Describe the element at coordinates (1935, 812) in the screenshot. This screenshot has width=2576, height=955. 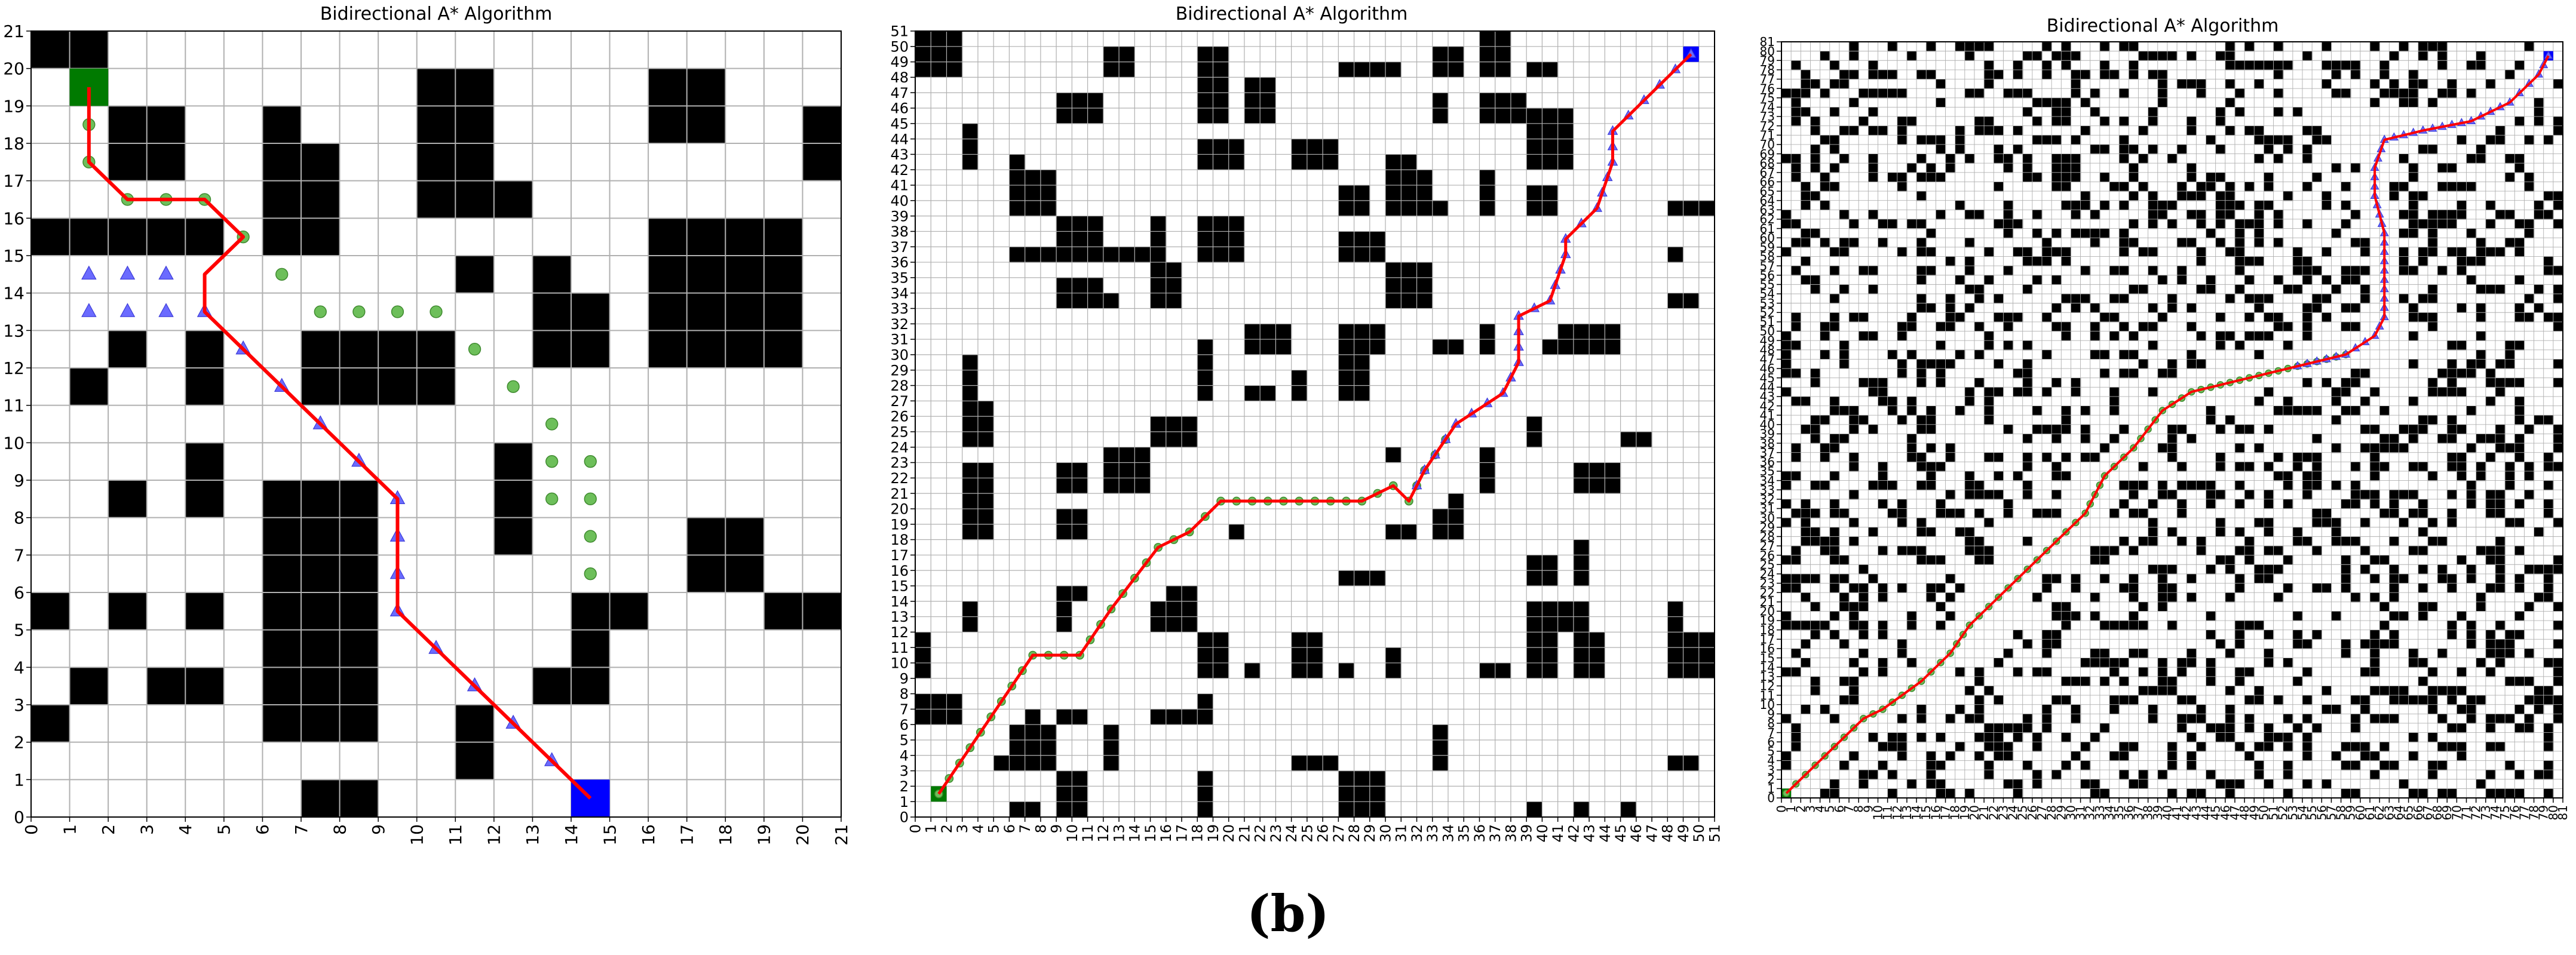
I see `x-tick-label: 16` at that location.